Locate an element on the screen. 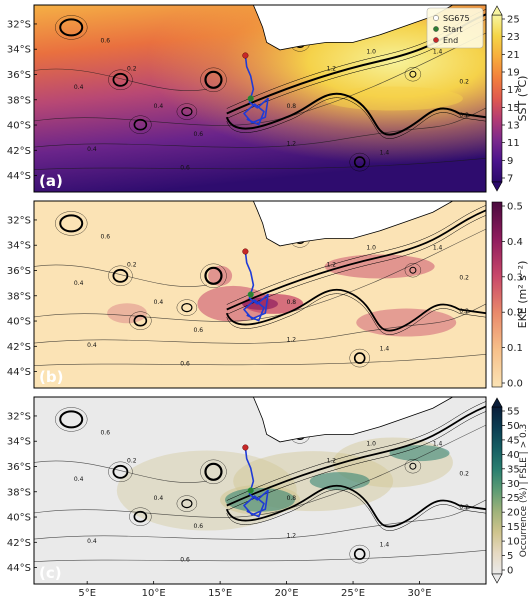  lat-tick-label: 36°S is located at coordinates (19, 467).